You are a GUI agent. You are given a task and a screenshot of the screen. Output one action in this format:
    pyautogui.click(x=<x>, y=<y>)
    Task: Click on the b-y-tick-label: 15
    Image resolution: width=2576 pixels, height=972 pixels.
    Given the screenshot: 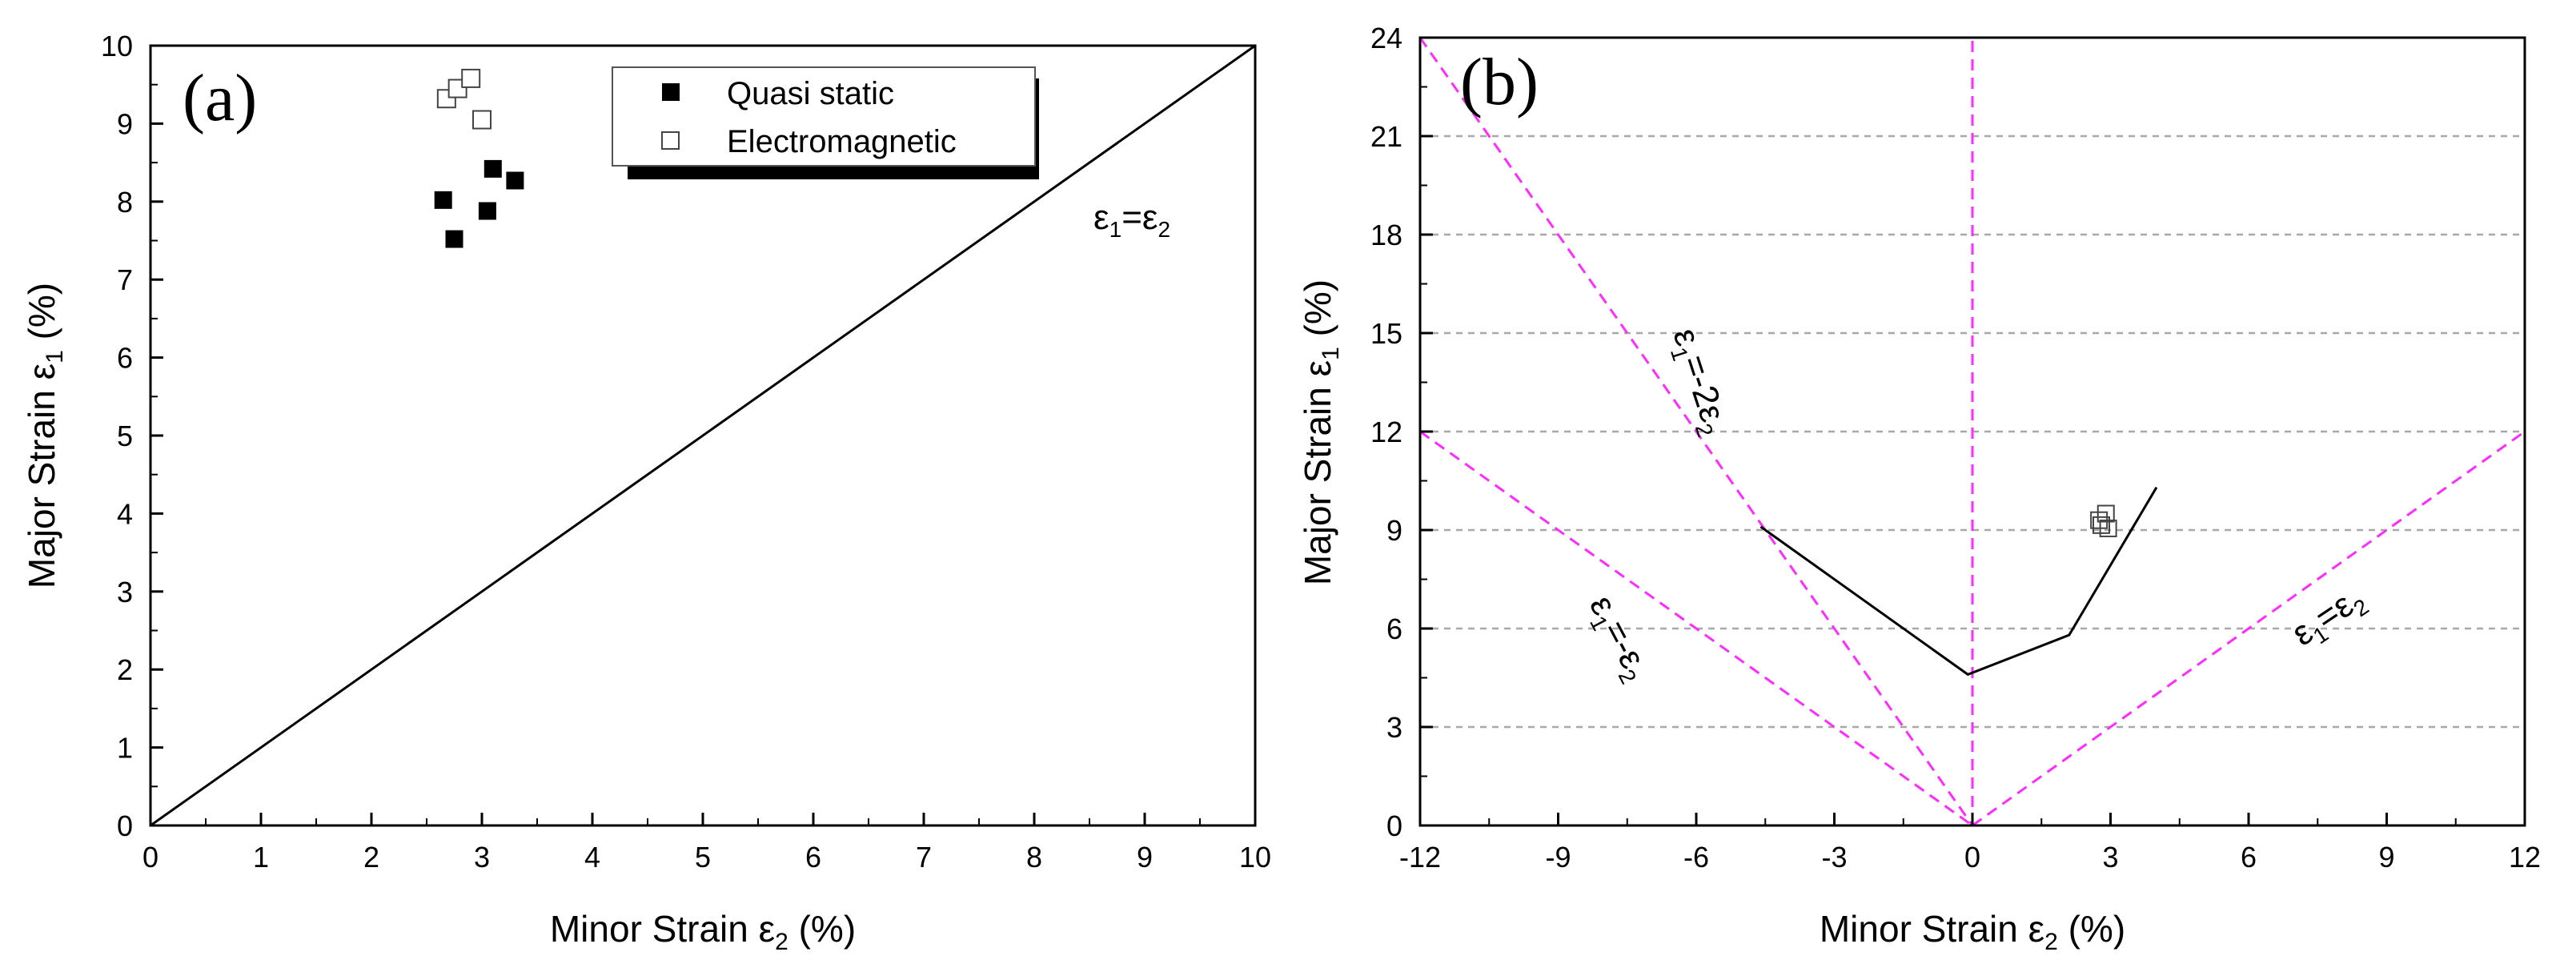 What is the action you would take?
    pyautogui.click(x=1386, y=333)
    